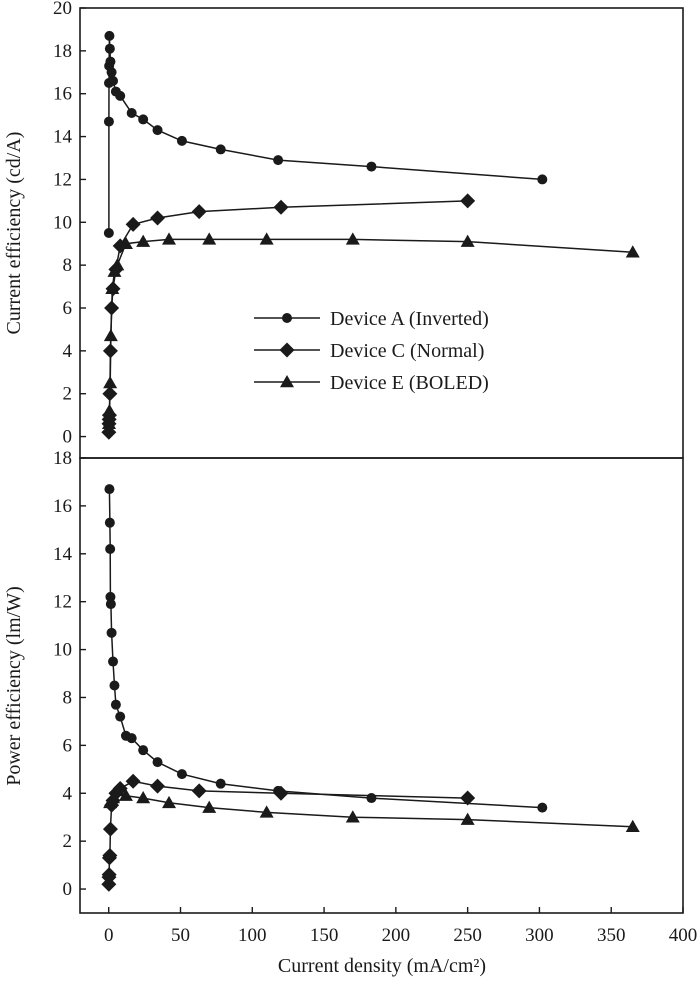 The width and height of the screenshot is (700, 986). What do you see at coordinates (62, 94) in the screenshot?
I see `y-tick-label: 16` at bounding box center [62, 94].